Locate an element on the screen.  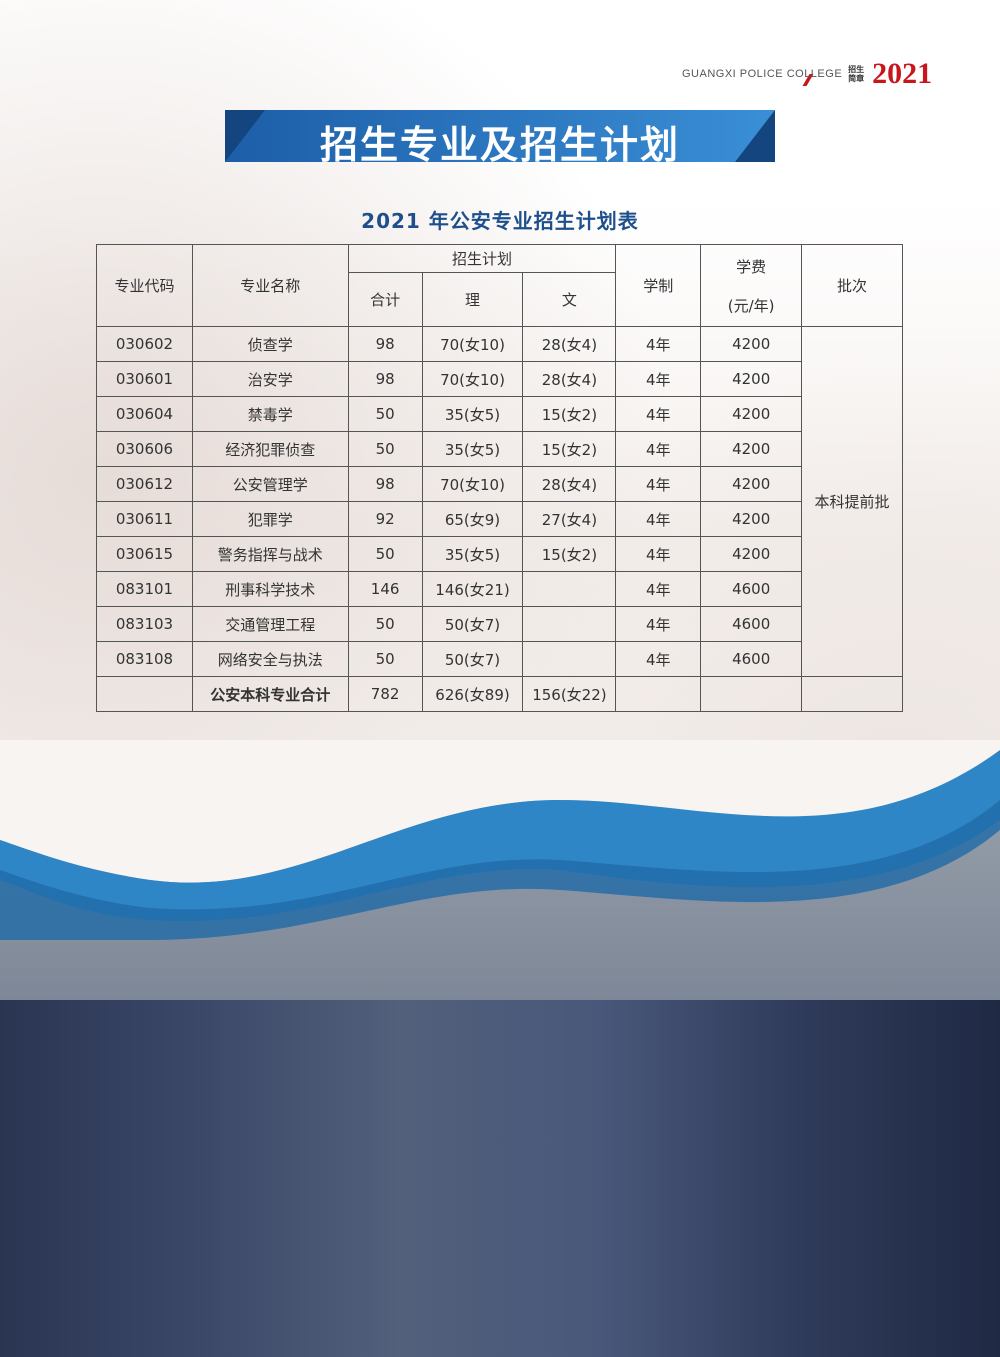
wave-dark-band is located at coordinates (500, 870).